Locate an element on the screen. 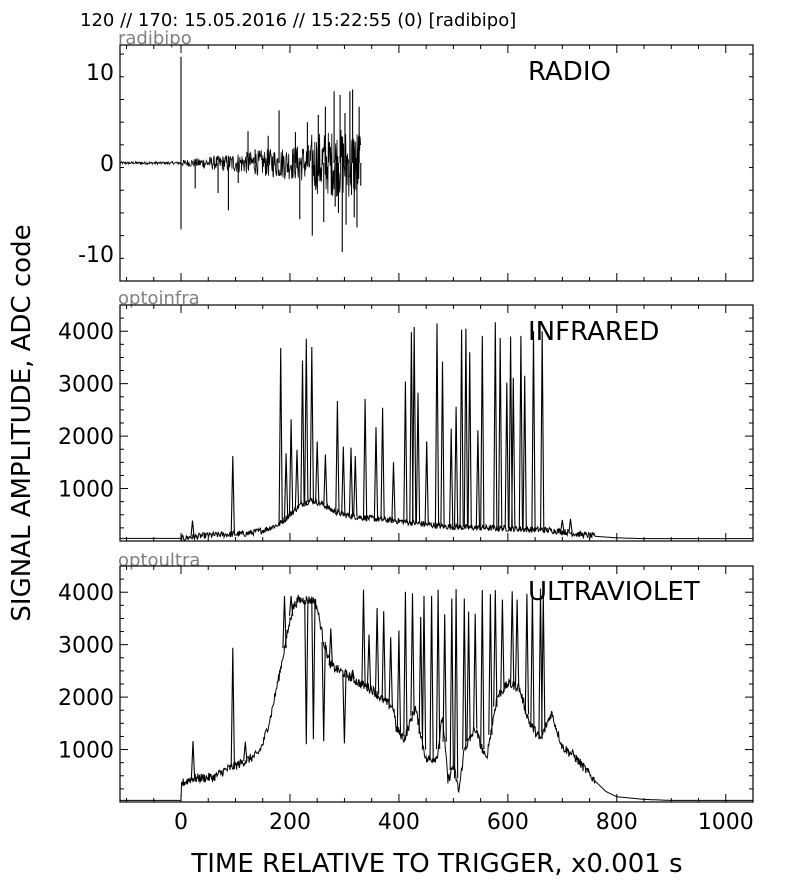 This screenshot has height=882, width=792. y-tick-label: 1000 is located at coordinates (86, 751).